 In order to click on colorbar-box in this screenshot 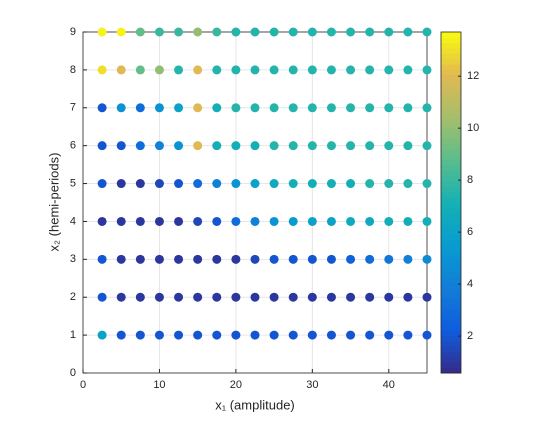, I will do `click(451, 202)`.